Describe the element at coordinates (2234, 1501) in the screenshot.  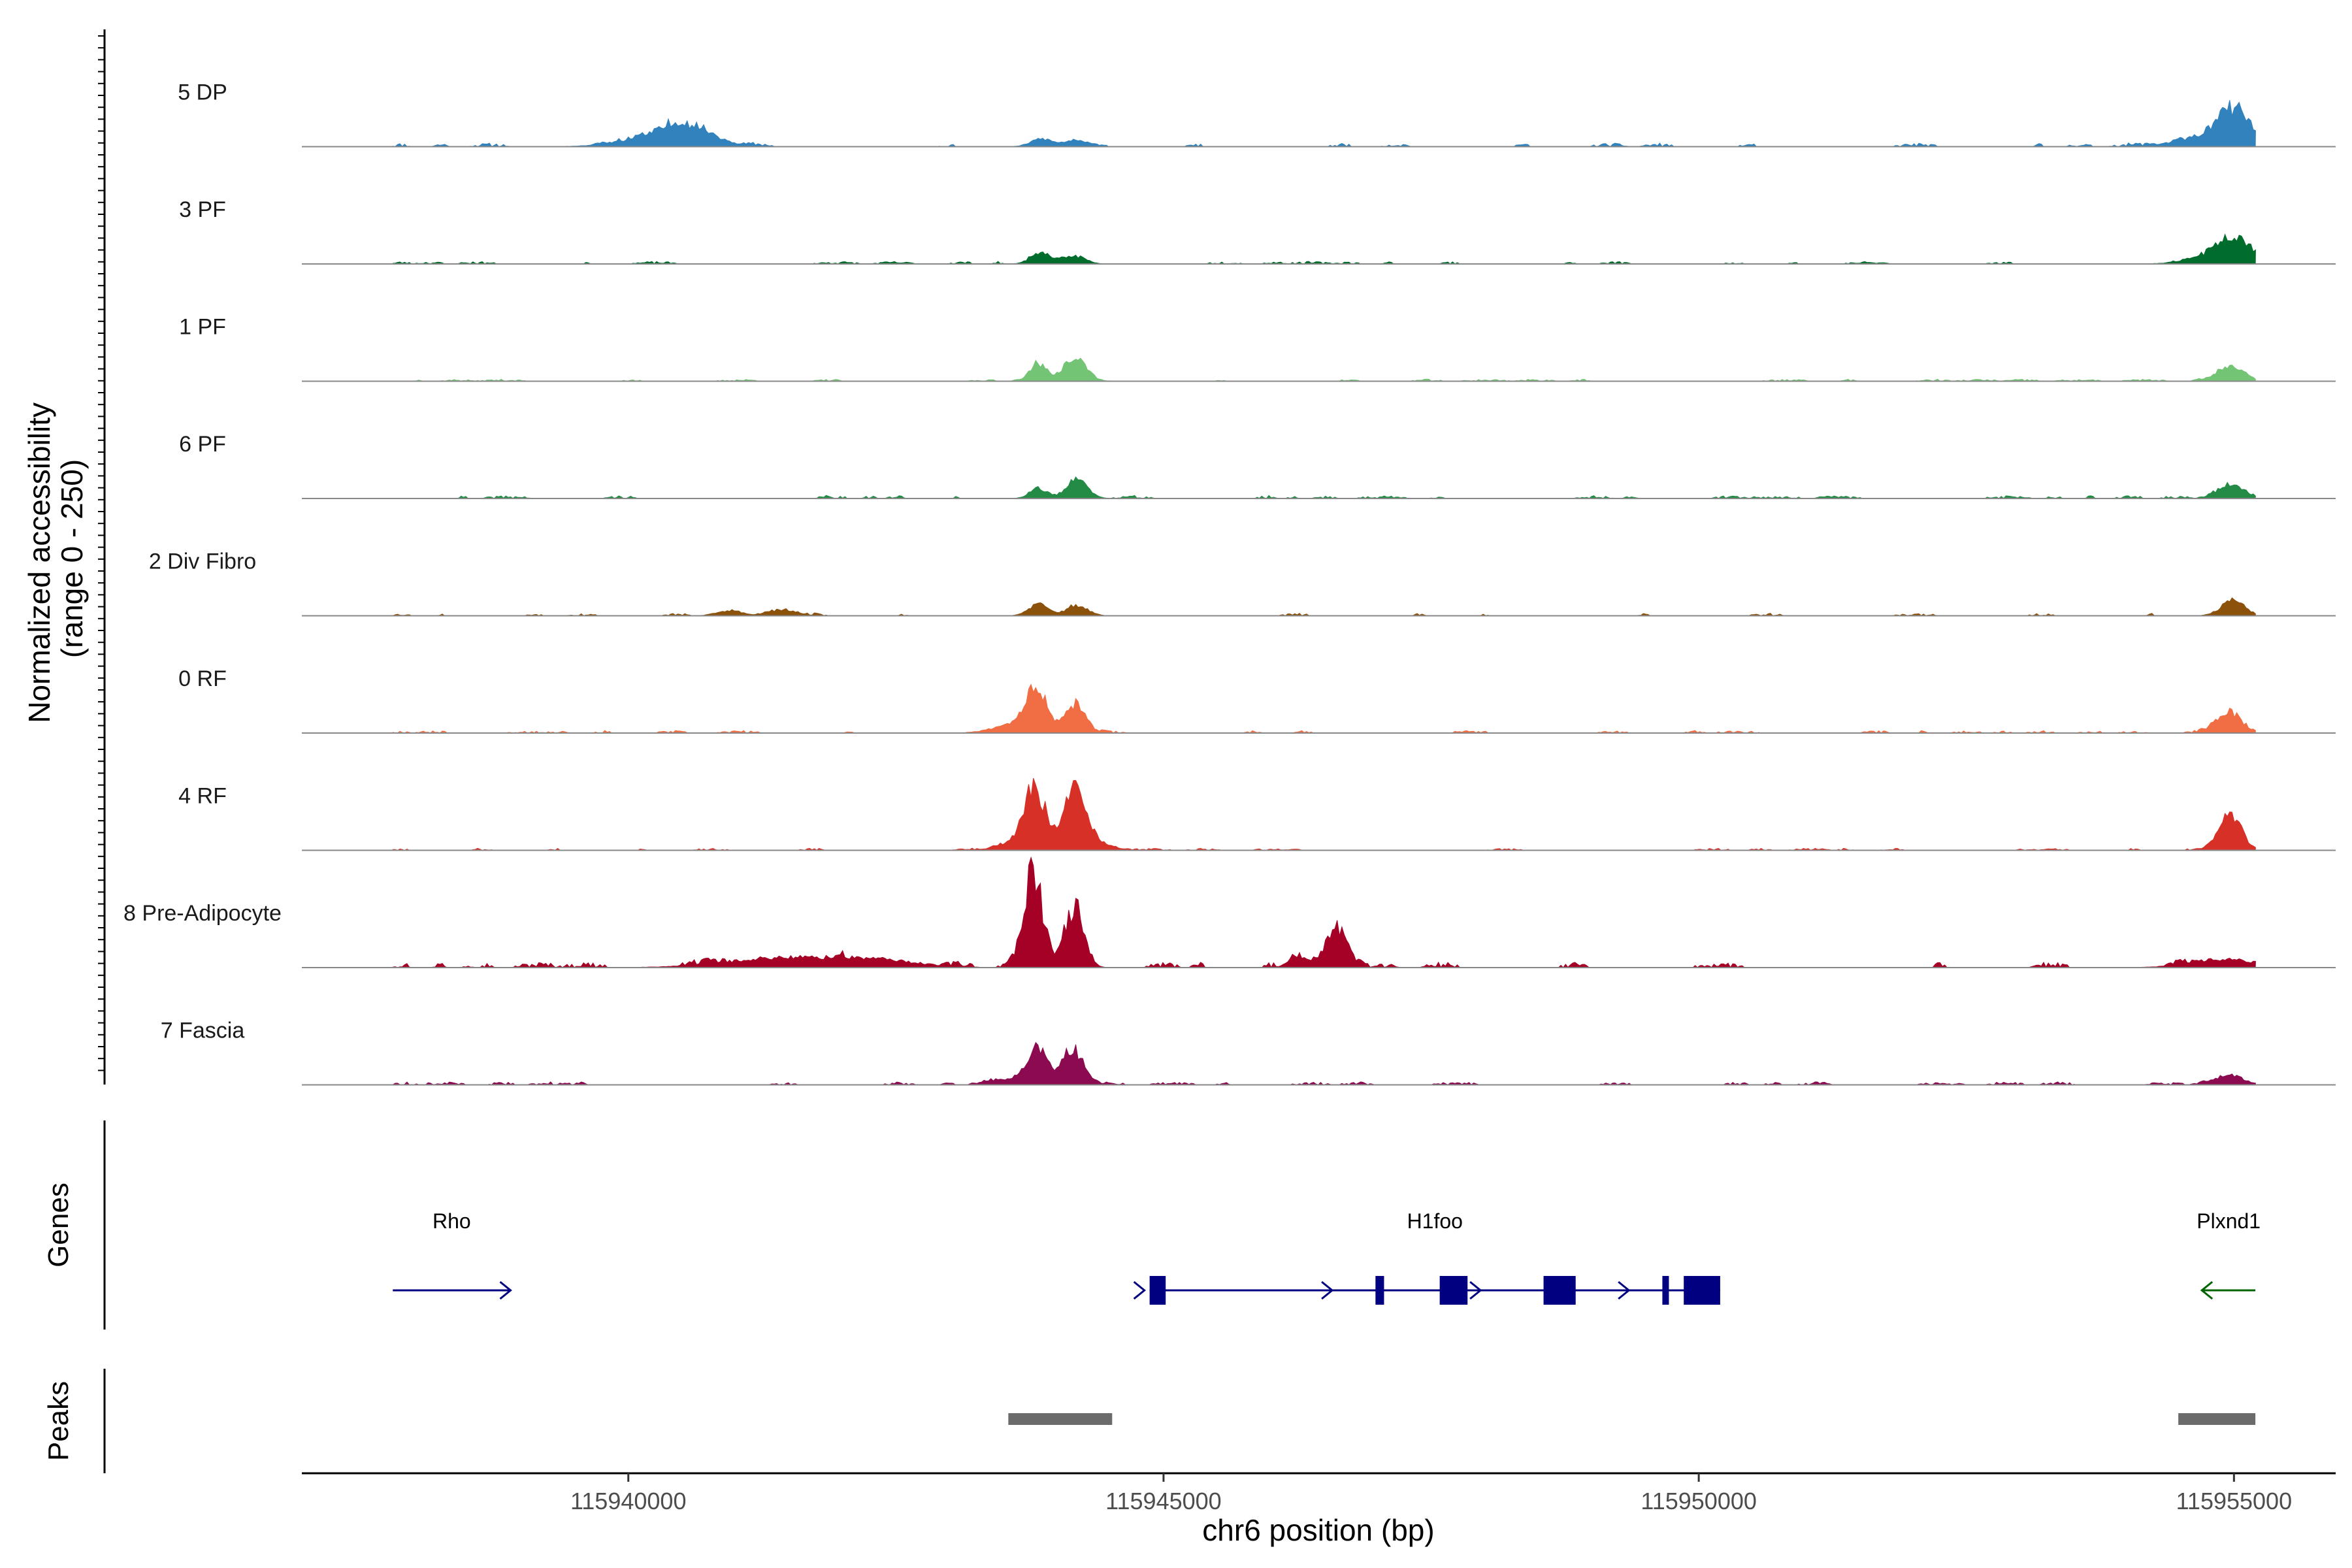
I see `x-tick-label: 115955000` at that location.